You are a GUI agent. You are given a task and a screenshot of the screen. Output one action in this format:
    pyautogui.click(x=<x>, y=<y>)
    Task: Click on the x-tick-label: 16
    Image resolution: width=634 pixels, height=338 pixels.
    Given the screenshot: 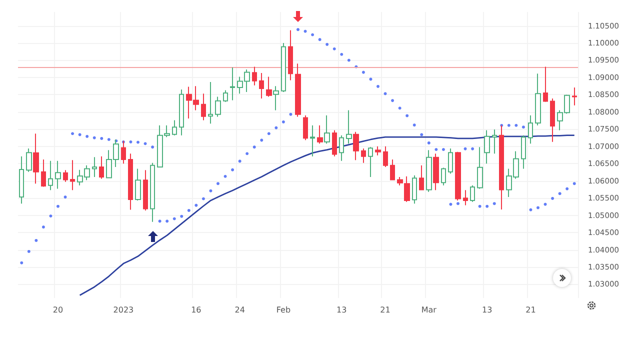 What is the action you would take?
    pyautogui.click(x=196, y=310)
    